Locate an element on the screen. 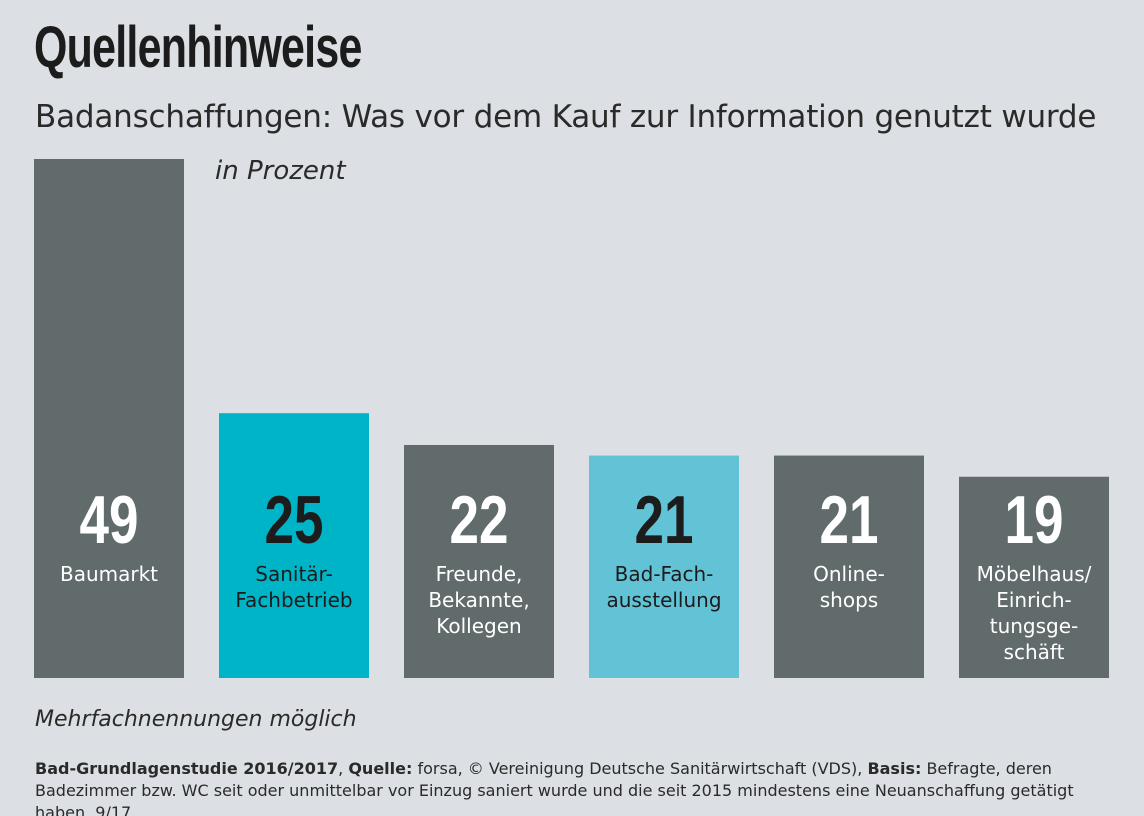 The width and height of the screenshot is (1144, 816). category-label-5: Online-shops is located at coordinates (849, 587).